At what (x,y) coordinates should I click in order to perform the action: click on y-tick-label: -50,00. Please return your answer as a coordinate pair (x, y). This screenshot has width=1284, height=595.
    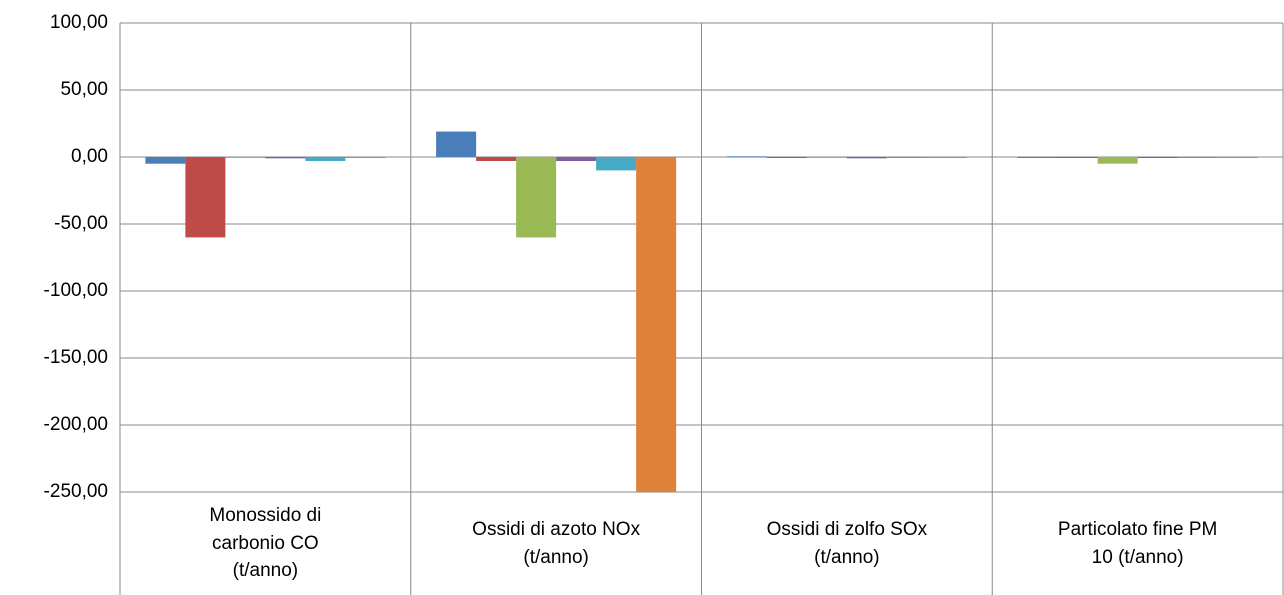
    Looking at the image, I should click on (81, 223).